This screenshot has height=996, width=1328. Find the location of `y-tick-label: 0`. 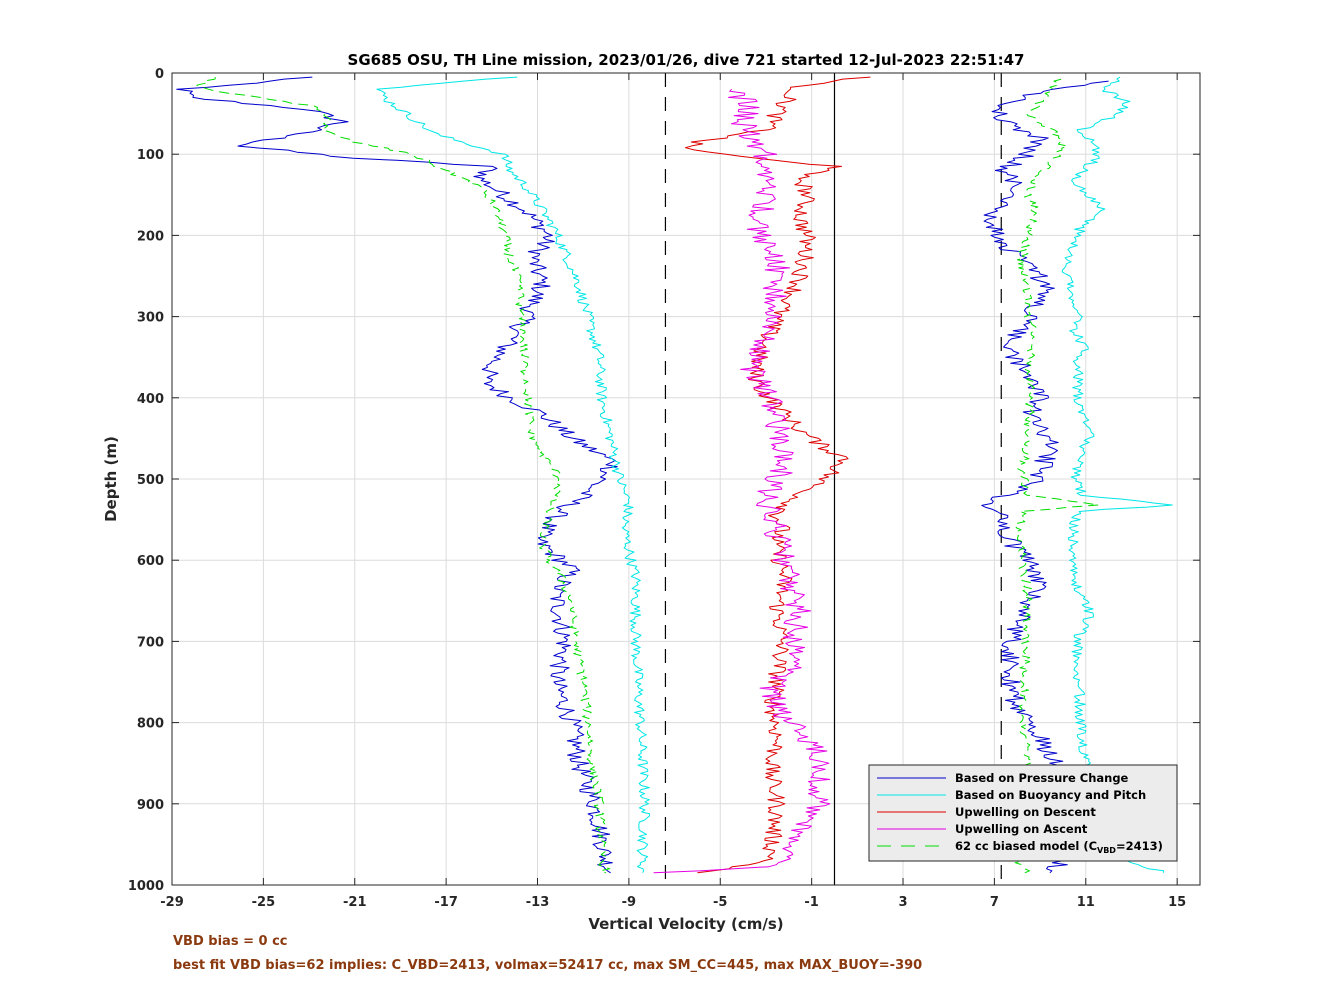

y-tick-label: 0 is located at coordinates (159, 74).